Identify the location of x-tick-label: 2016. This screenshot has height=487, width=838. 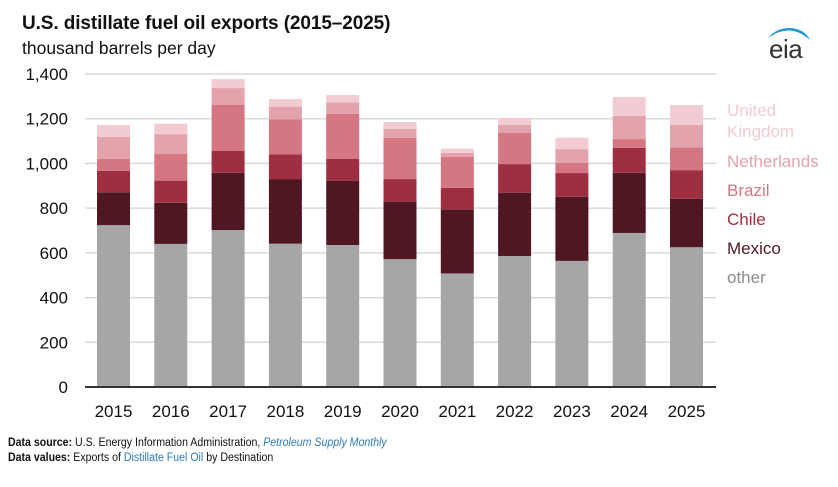
(171, 411).